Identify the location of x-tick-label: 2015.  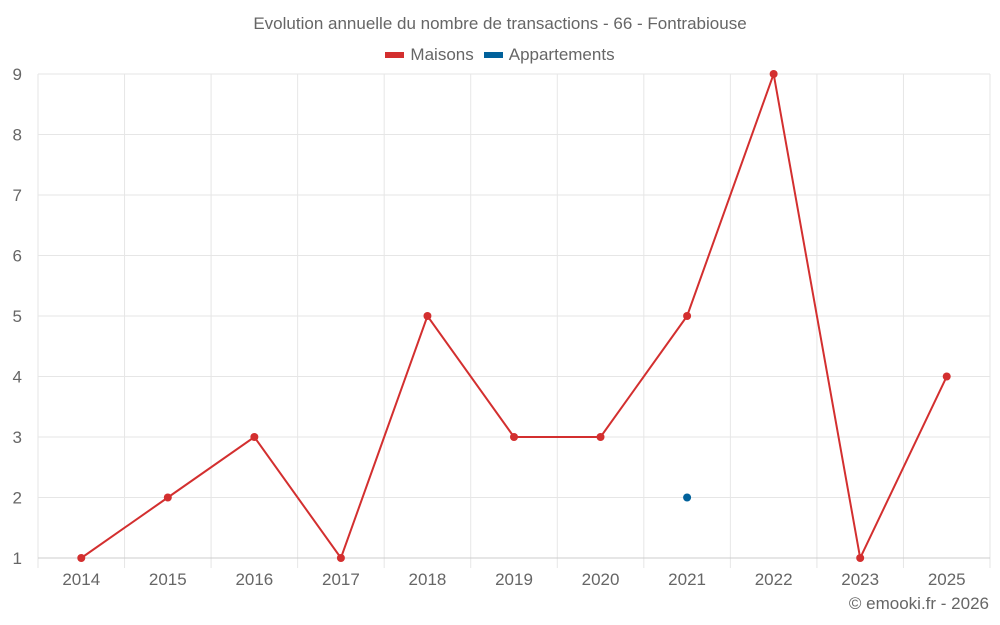
(168, 579).